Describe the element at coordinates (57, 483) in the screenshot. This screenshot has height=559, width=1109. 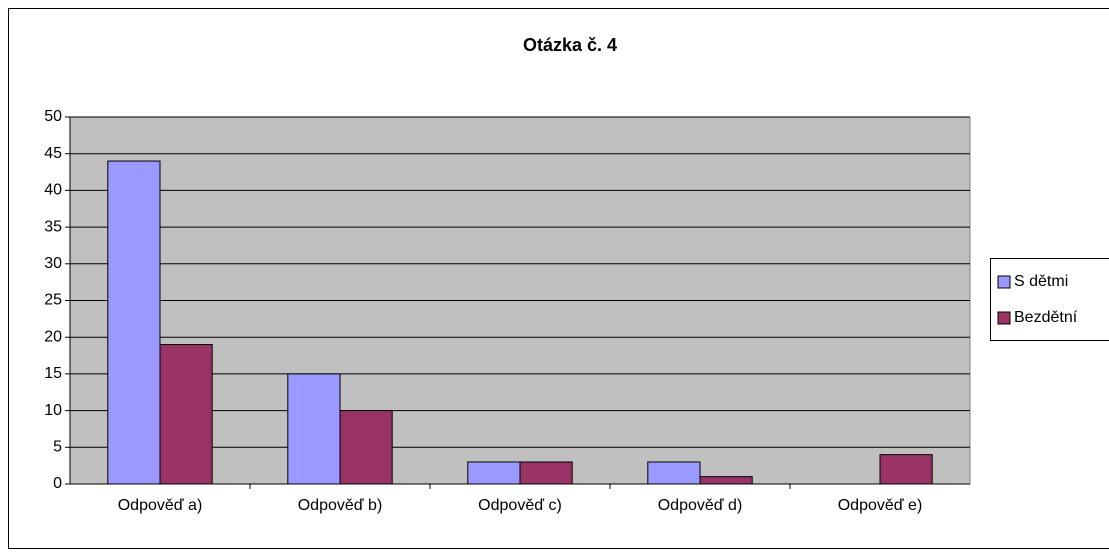
I see `y-tick-label: 0` at that location.